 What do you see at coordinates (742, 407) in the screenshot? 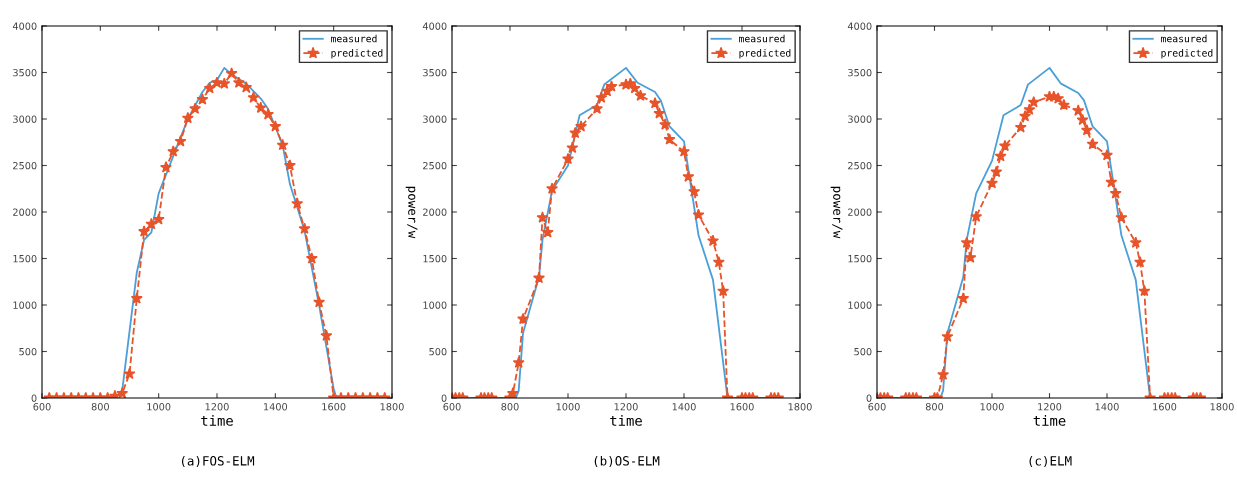
I see `x-tick-label: 1600` at bounding box center [742, 407].